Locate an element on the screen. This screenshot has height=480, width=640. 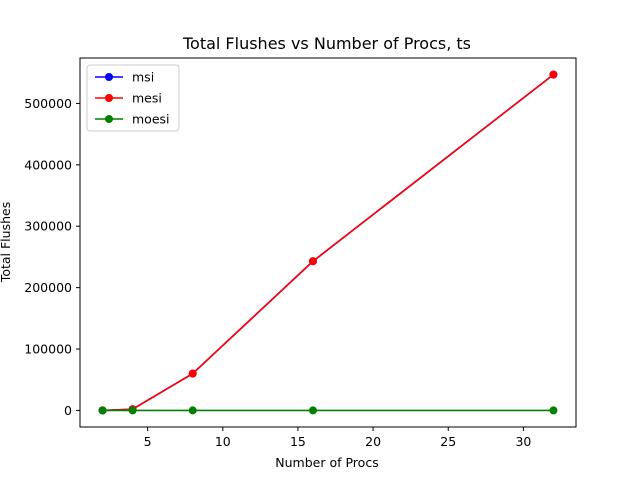
x-tick-label: 20 is located at coordinates (373, 441).